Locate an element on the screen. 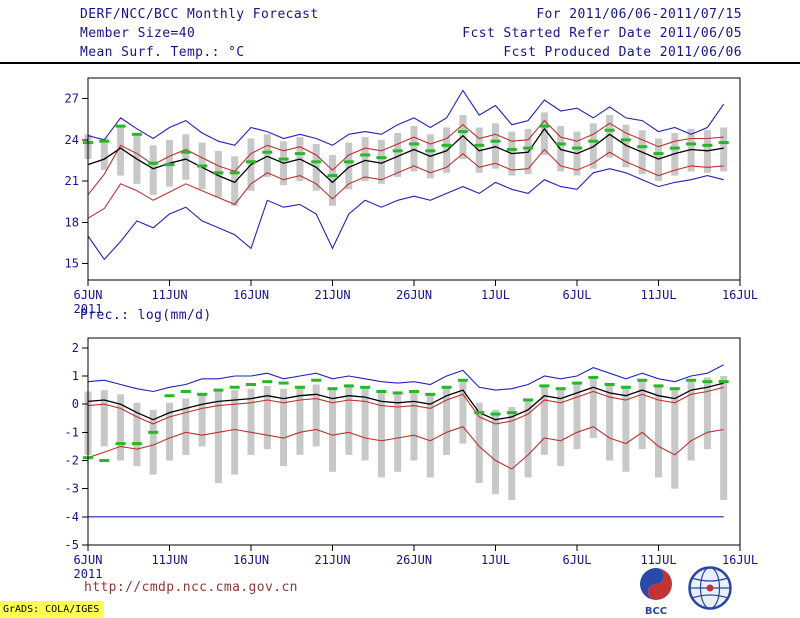  y-tick-label: -5 is located at coordinates (72, 545).